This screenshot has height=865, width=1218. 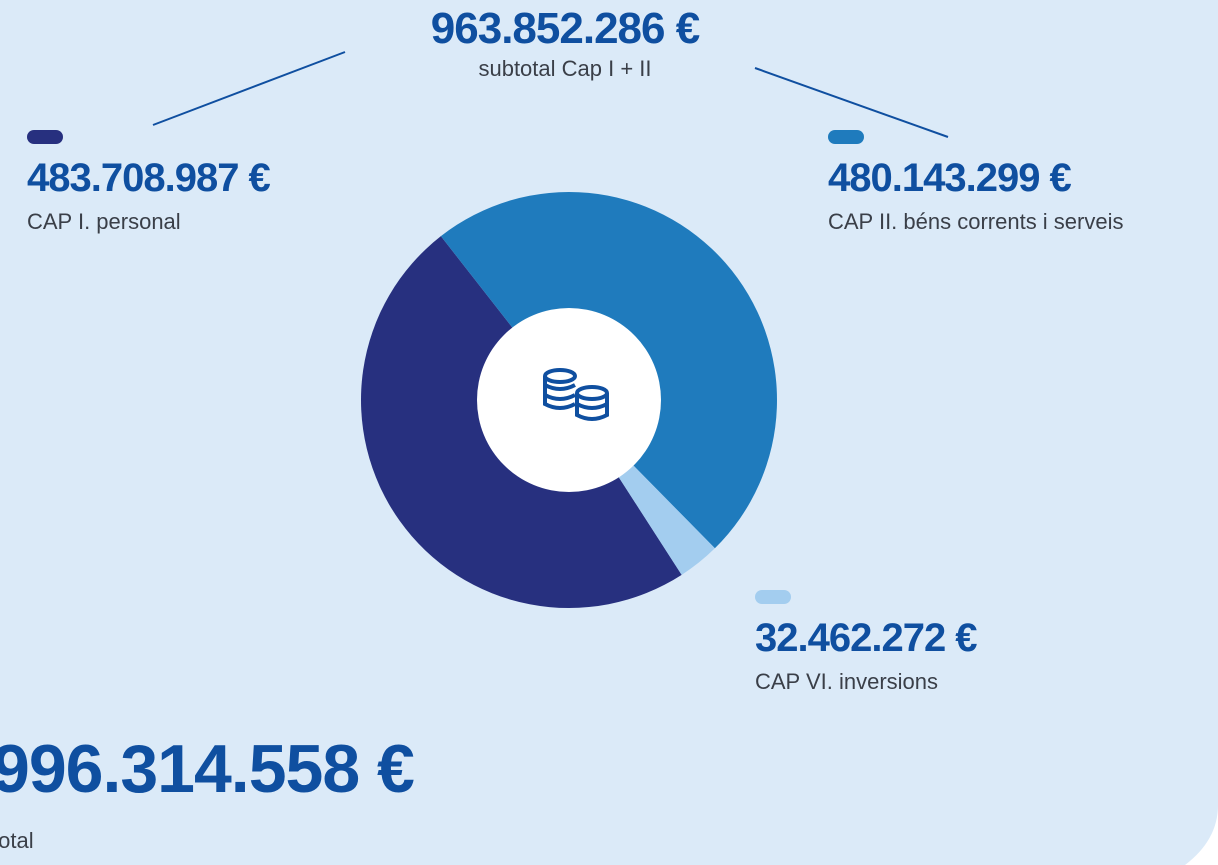 What do you see at coordinates (565, 28) in the screenshot?
I see `subtotal-value: 963.852.286 €` at bounding box center [565, 28].